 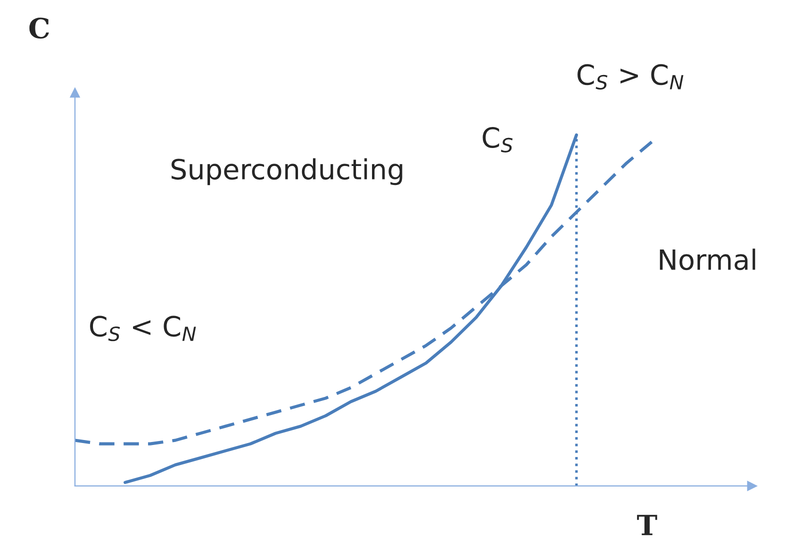 I want to click on annotation: C$_{S}$ < C$_{N}$, so click(x=143, y=329).